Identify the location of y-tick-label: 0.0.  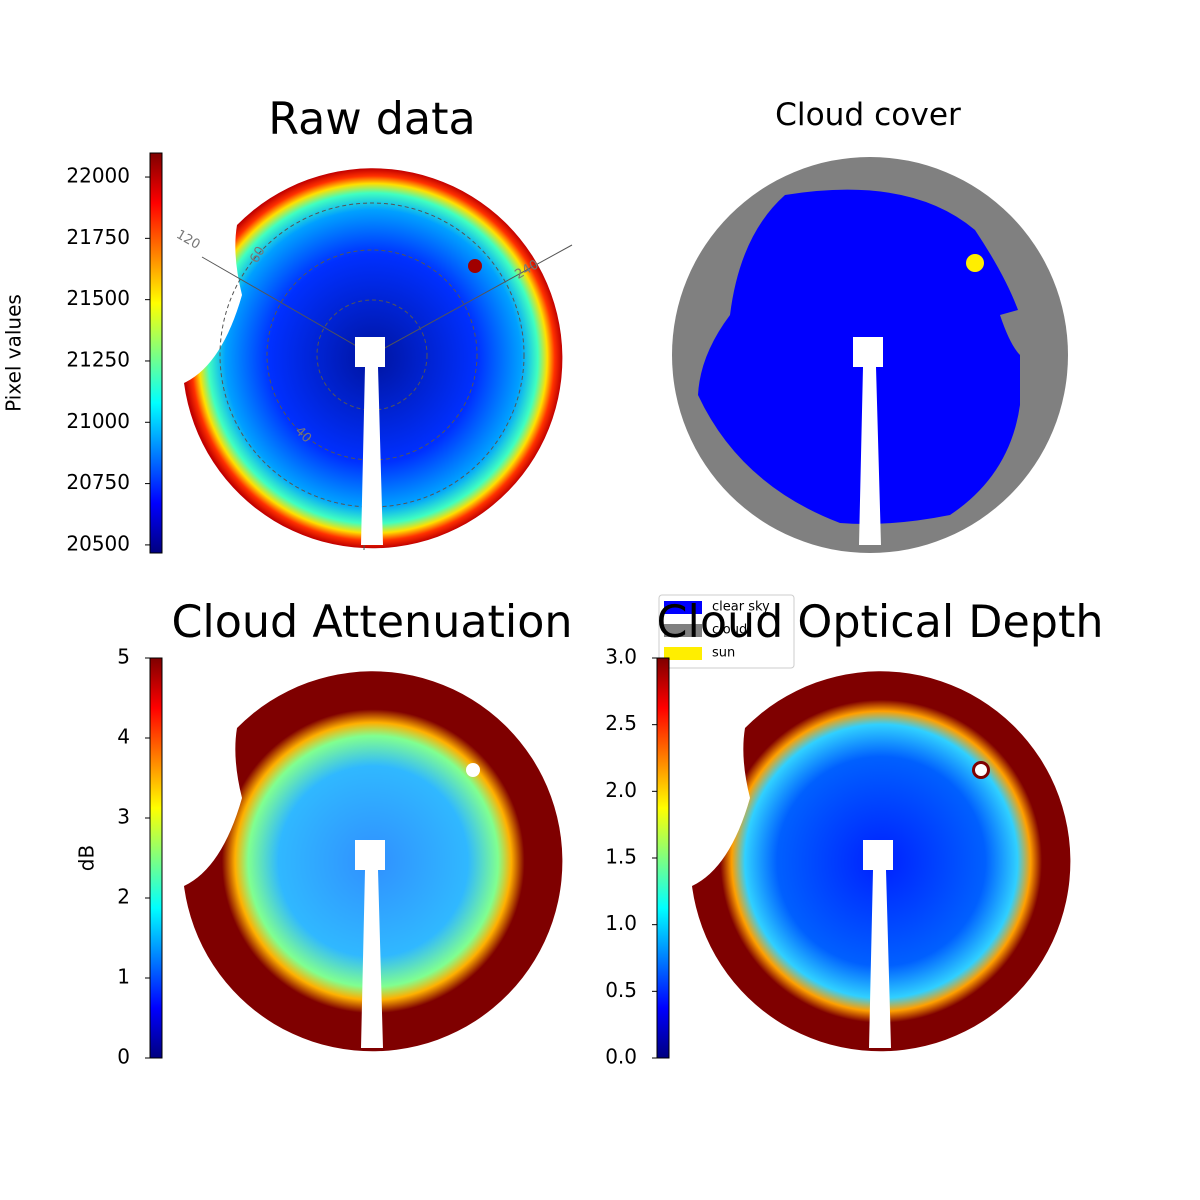
(621, 1057).